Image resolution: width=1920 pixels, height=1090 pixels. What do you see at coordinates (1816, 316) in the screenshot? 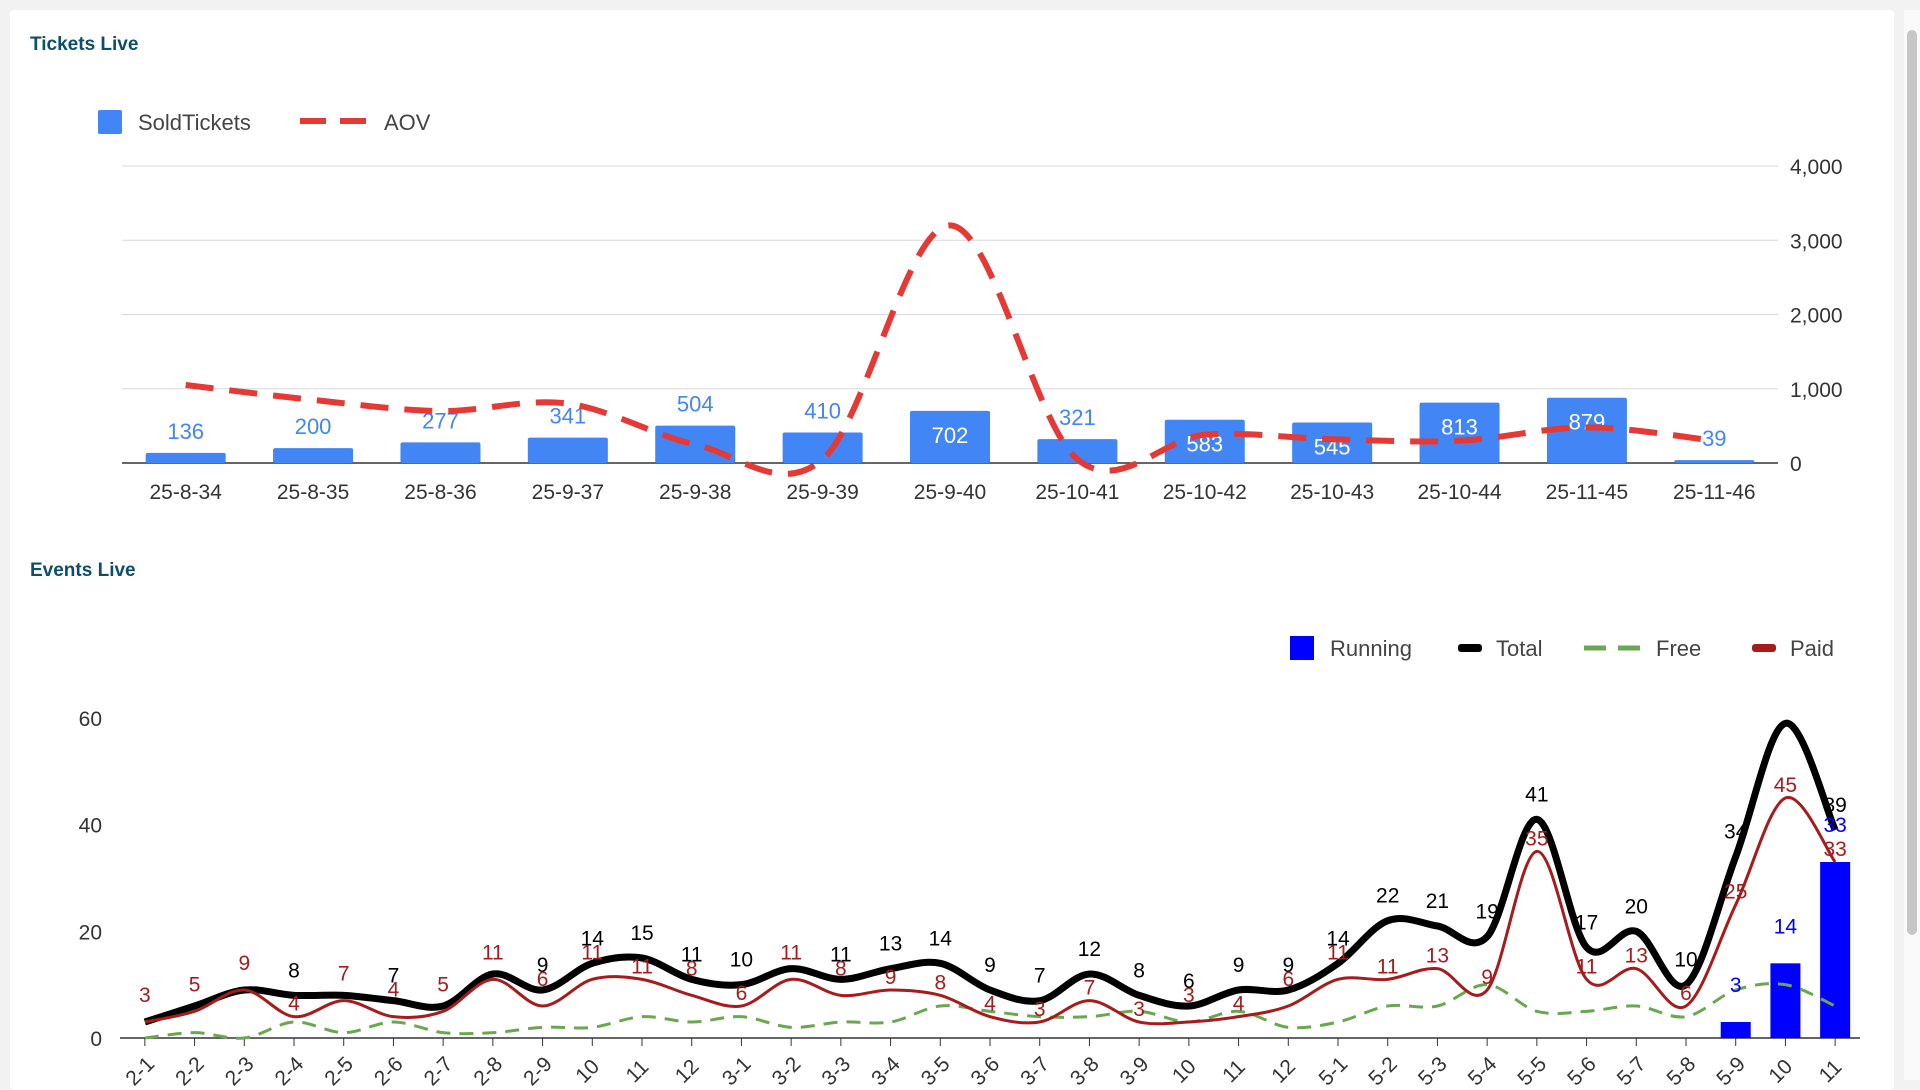
I see `right-axis-tick: 2,000` at bounding box center [1816, 316].